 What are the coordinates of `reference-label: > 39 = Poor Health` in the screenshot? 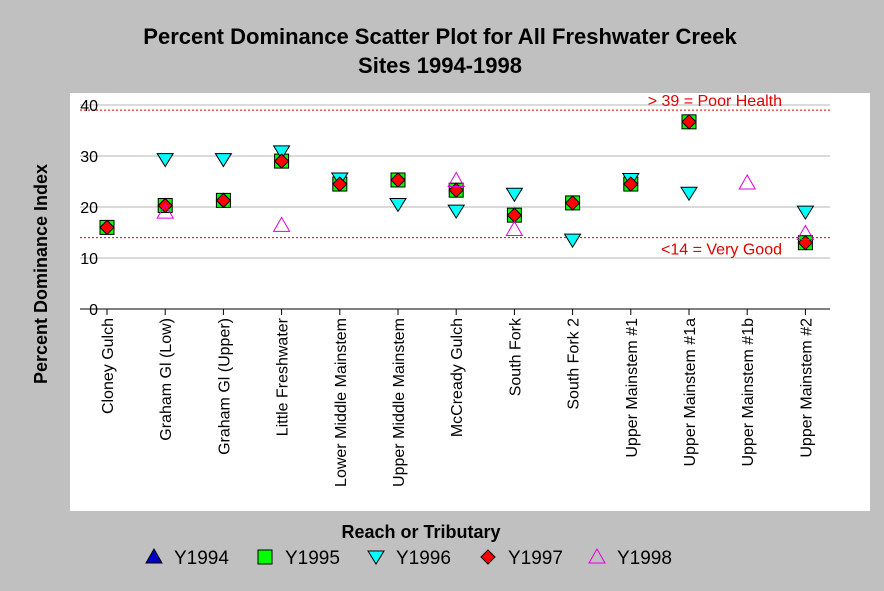 It's located at (715, 101).